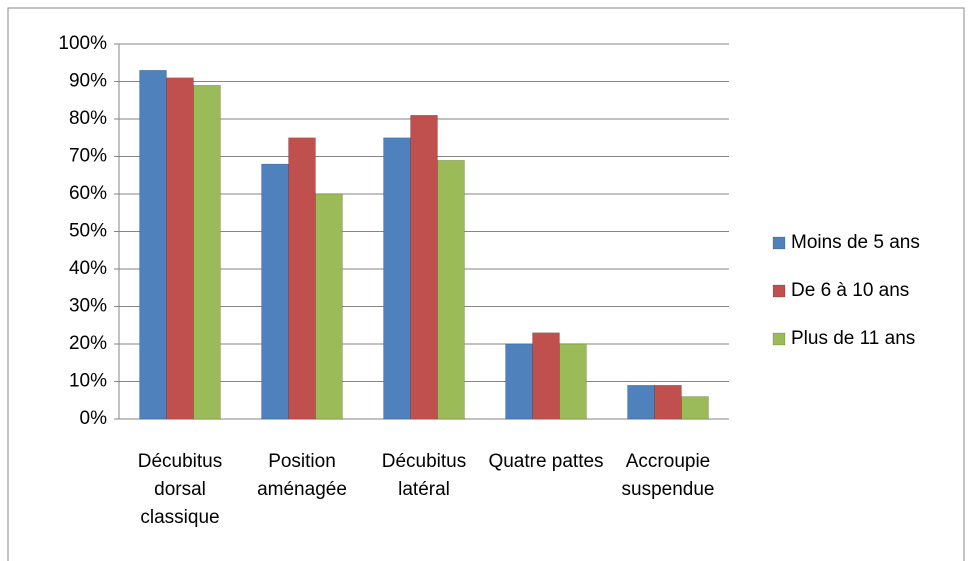 This screenshot has width=971, height=561. What do you see at coordinates (180, 489) in the screenshot?
I see `x-tick-label: Décubitus dorsal classique` at bounding box center [180, 489].